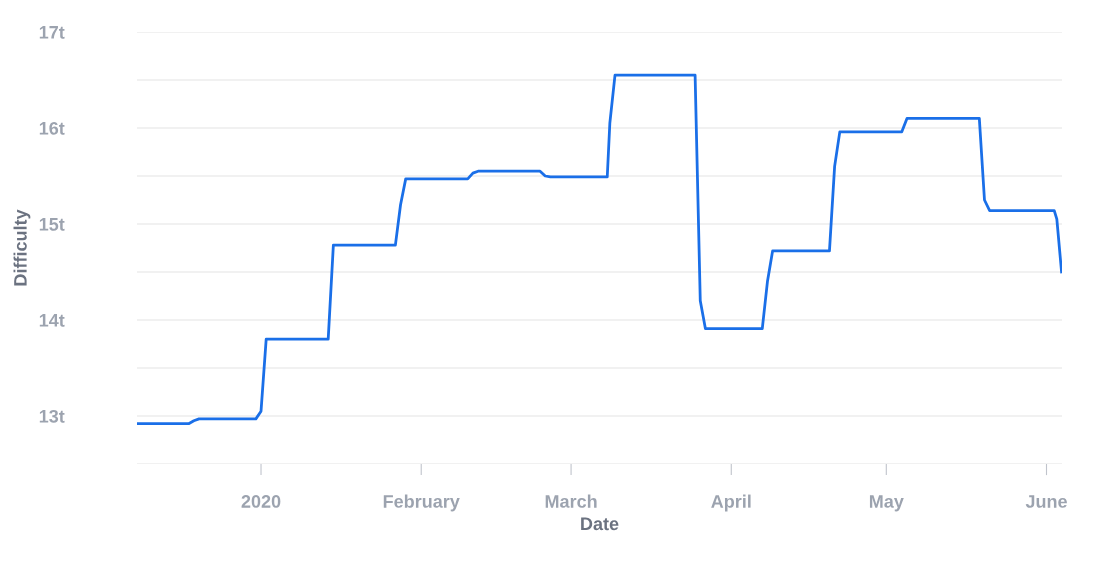  Describe the element at coordinates (886, 503) in the screenshot. I see `x-tick-label: May` at that location.